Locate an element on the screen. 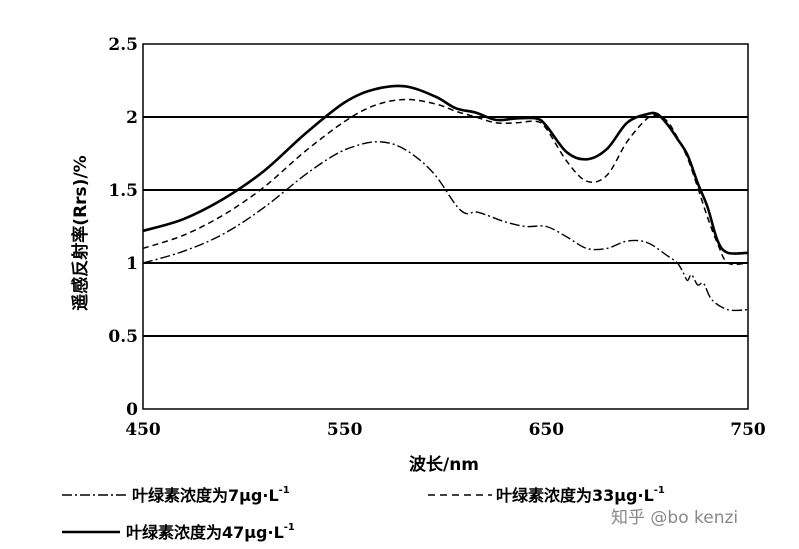  svg-text: 叶绿素浓度为33μg·L-1 is located at coordinates (580, 495).